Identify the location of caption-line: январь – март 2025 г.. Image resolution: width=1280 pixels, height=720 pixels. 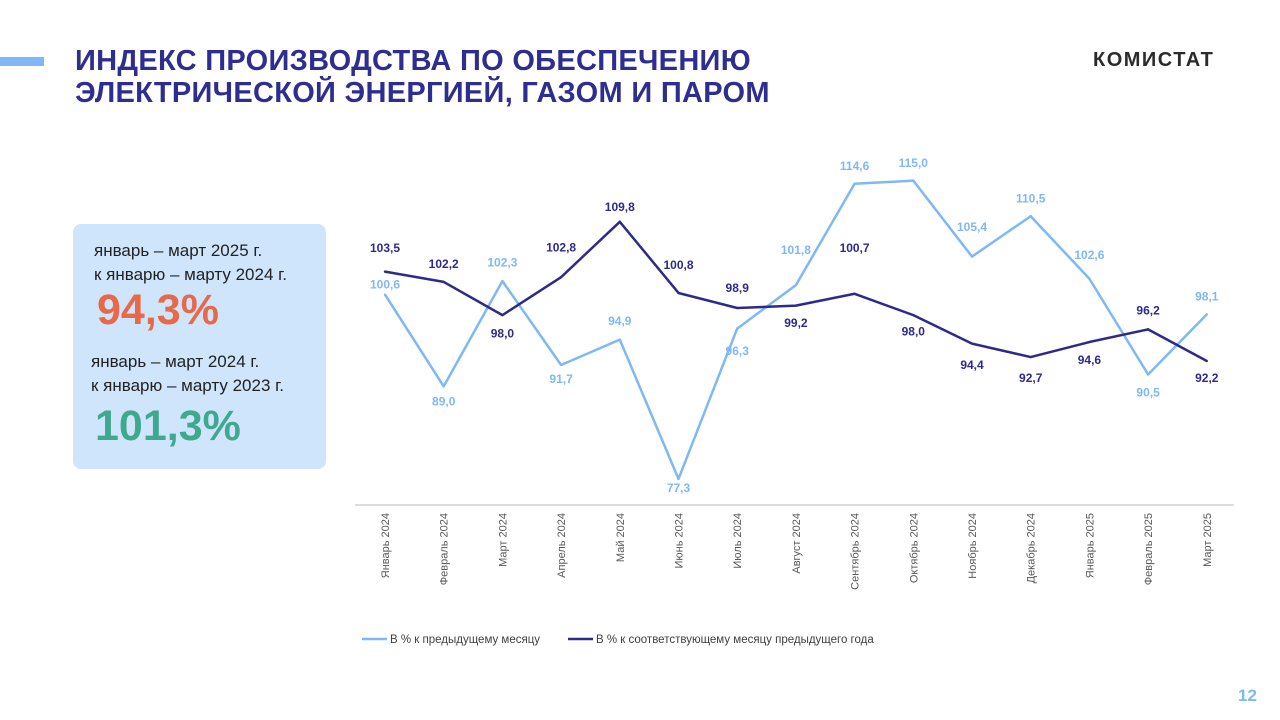
(178, 250).